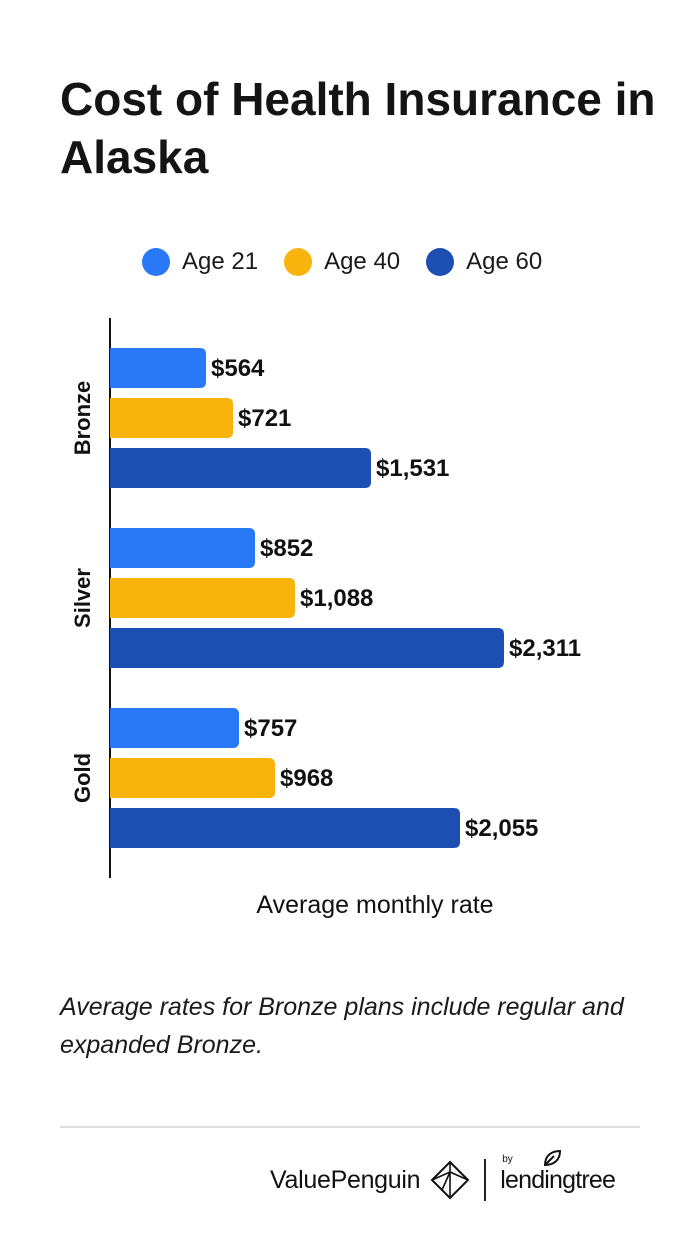 This screenshot has height=1236, width=700. I want to click on data-label-silver-age-40: $1,088, so click(336, 598).